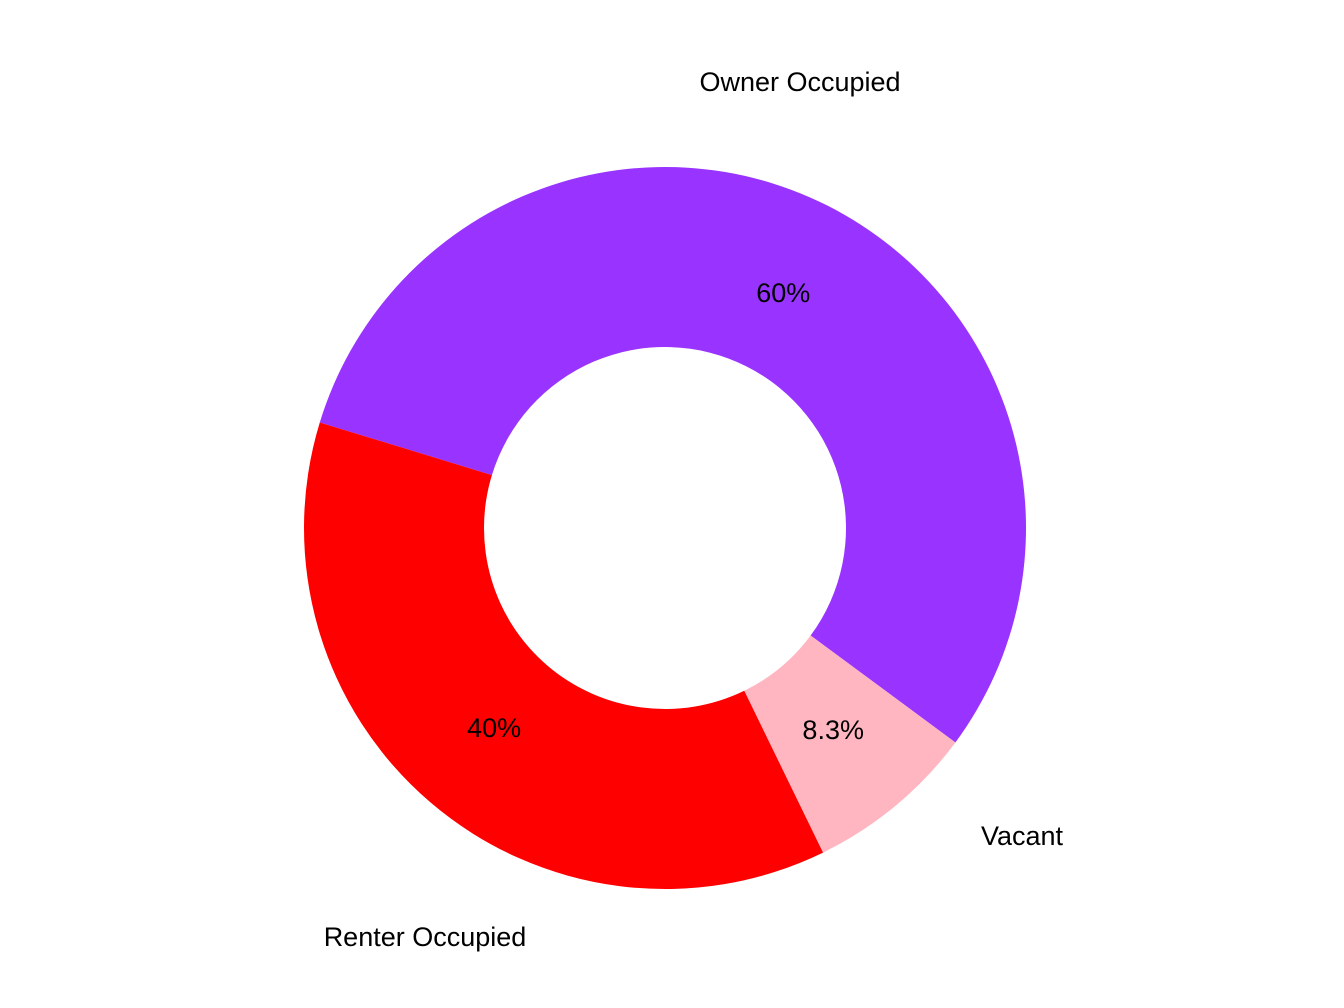  What do you see at coordinates (425, 937) in the screenshot?
I see `category-label-renter-occupied: Renter Occupied` at bounding box center [425, 937].